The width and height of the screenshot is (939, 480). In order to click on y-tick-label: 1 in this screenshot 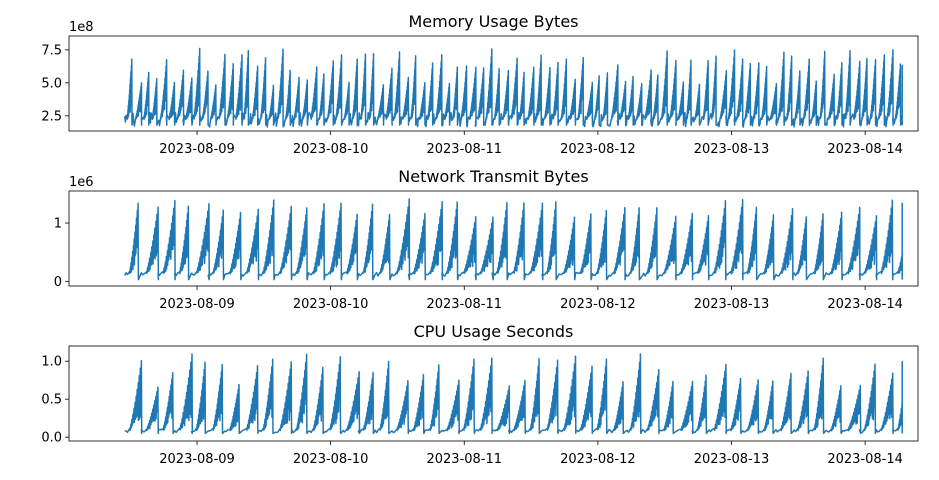, I will do `click(58, 224)`.